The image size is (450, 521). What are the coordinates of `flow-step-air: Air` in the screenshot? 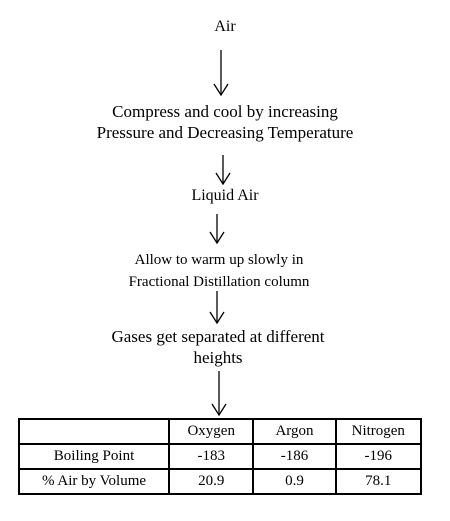 It's located at (225, 26).